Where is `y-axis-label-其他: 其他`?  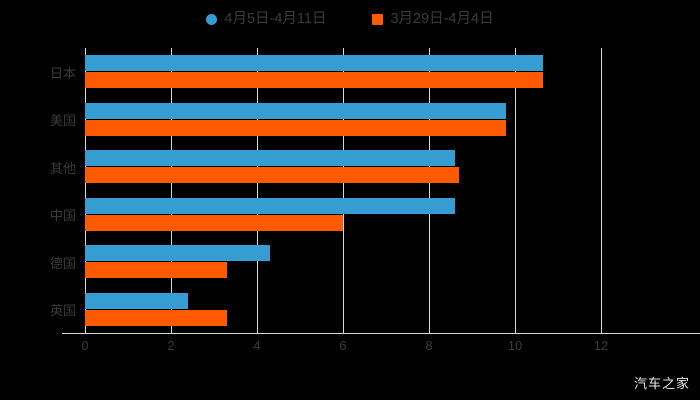
y-axis-label-其他: 其他 is located at coordinates (62, 168).